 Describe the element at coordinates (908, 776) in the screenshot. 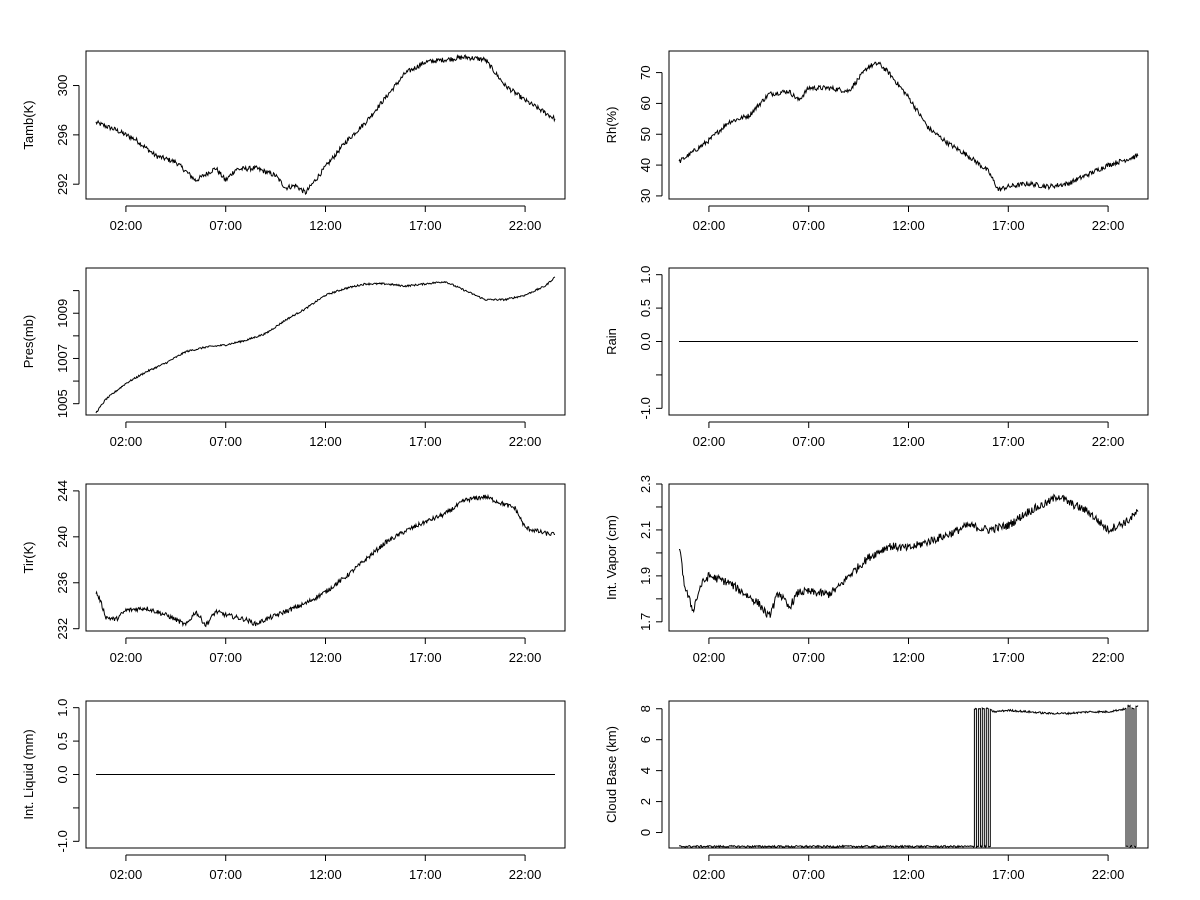

I see `series-line-cloud-base` at that location.